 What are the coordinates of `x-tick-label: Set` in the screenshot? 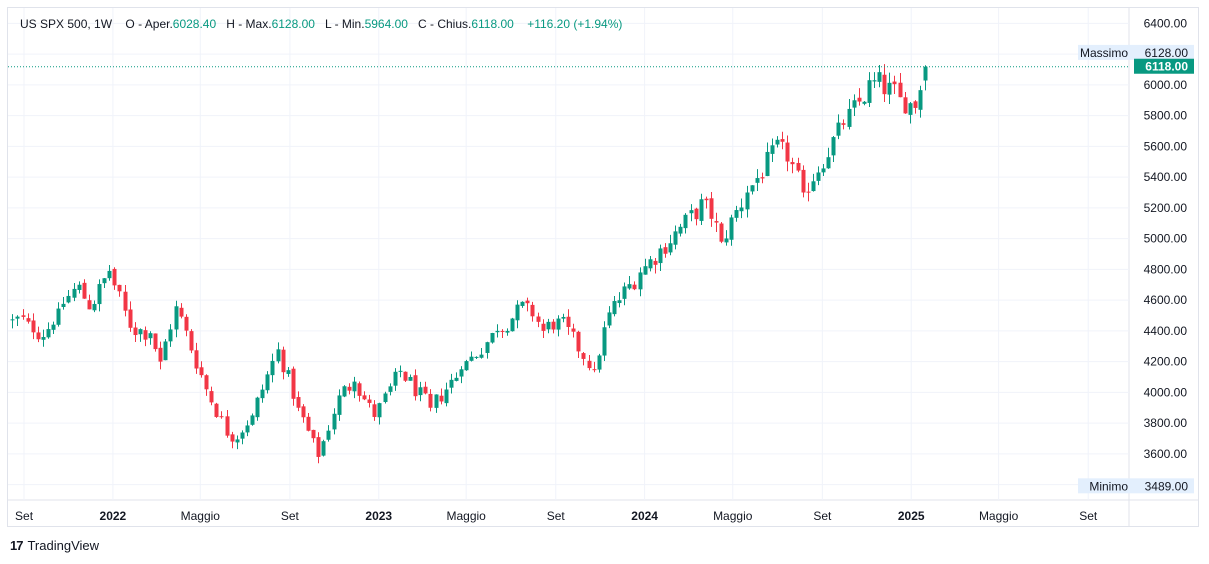 It's located at (290, 516).